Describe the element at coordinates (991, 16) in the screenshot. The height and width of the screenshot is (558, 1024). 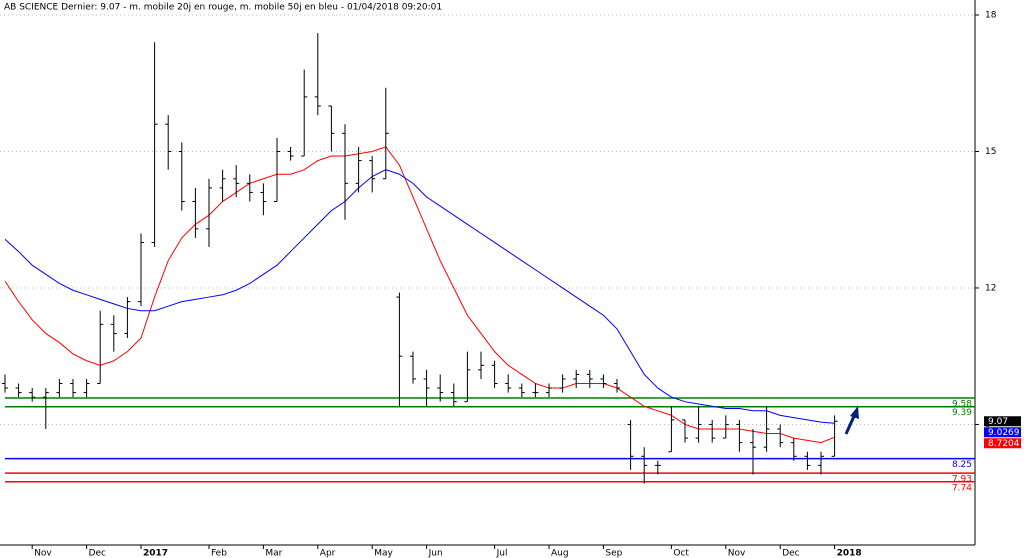
I see `y-tick-label: 18` at that location.